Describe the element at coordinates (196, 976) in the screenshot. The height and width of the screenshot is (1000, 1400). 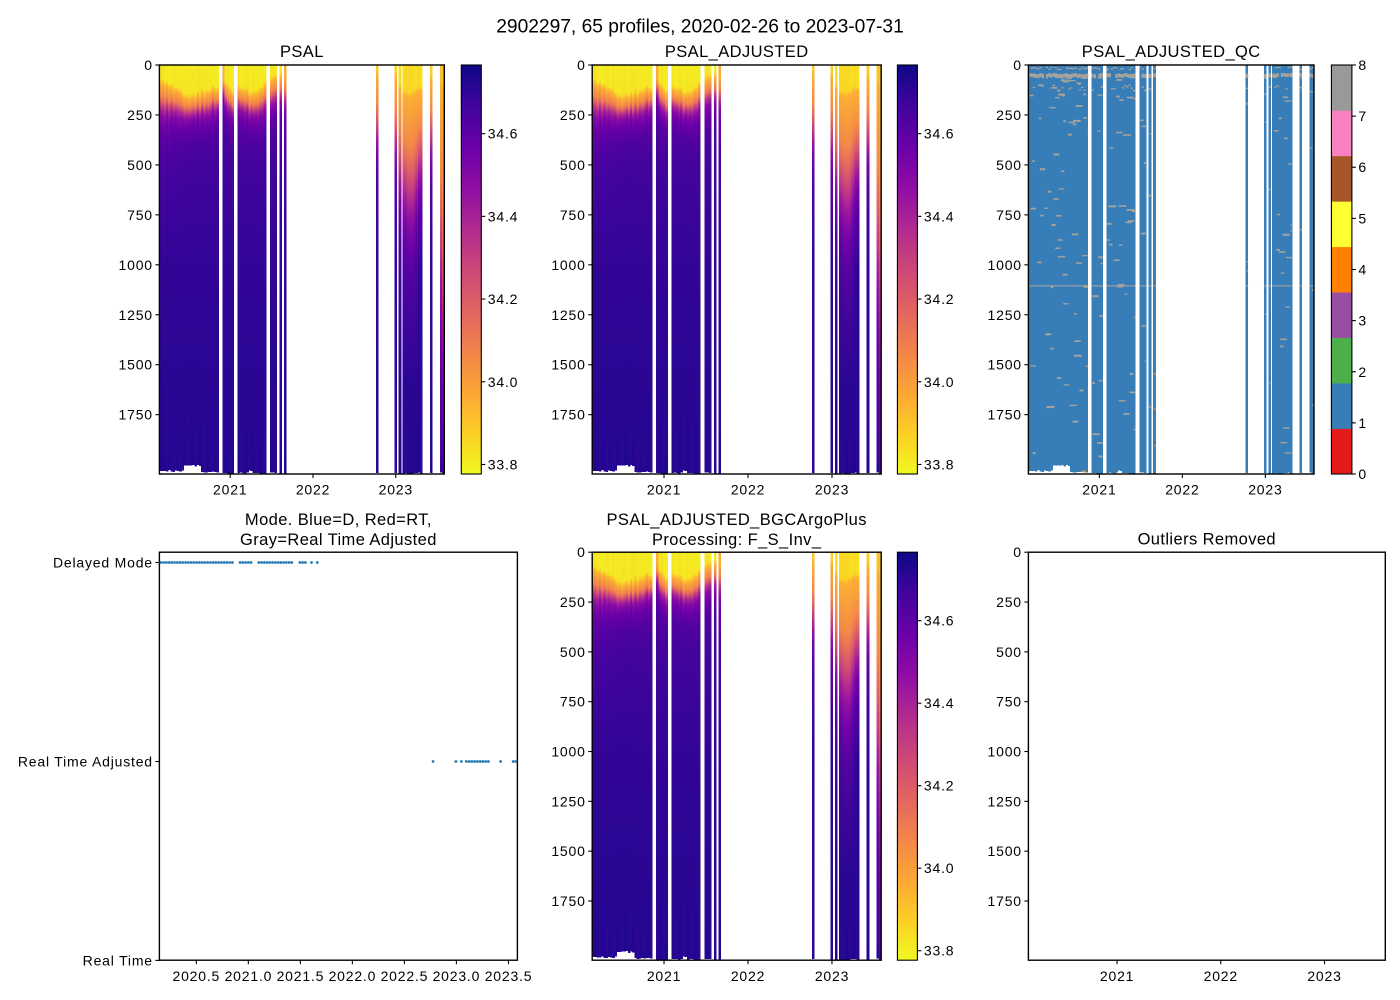
I see `svg-text: 2020.5` at that location.